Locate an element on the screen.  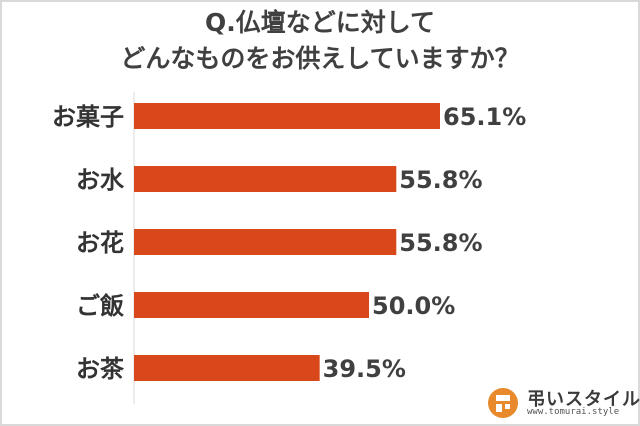
brand-name: 弔いスタイル is located at coordinates (583, 399).